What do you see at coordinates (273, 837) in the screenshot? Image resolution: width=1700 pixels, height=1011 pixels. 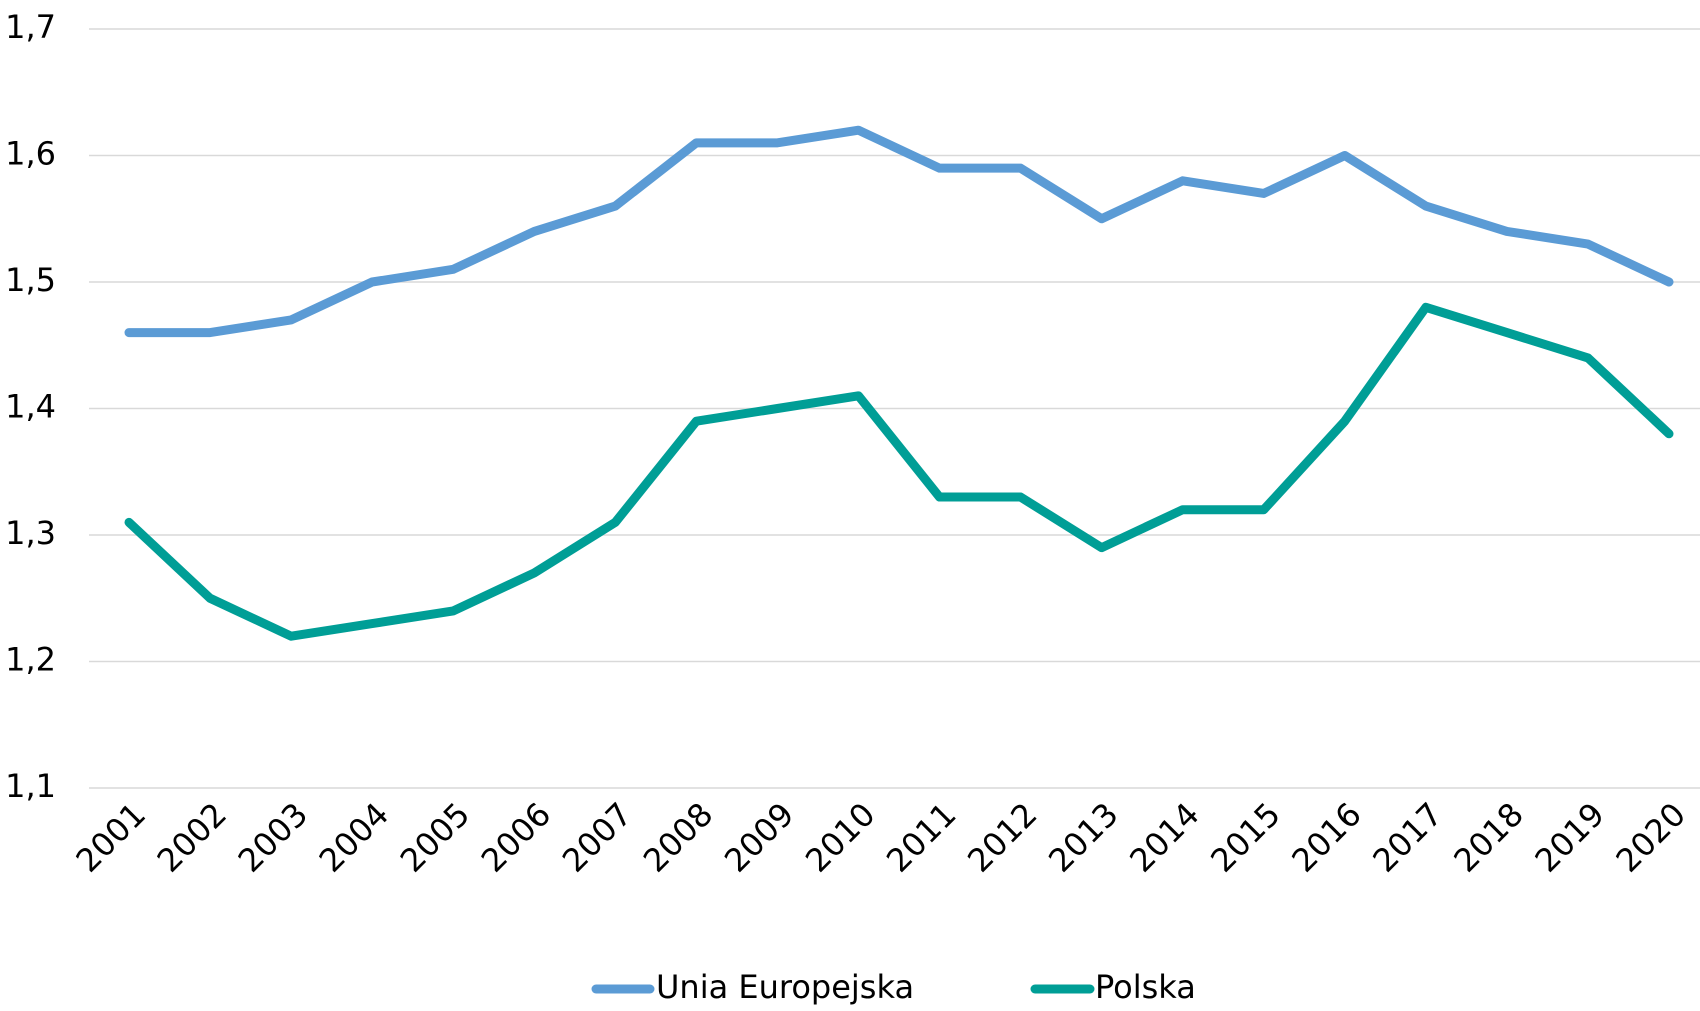 I see `x-tick-label: 2003` at bounding box center [273, 837].